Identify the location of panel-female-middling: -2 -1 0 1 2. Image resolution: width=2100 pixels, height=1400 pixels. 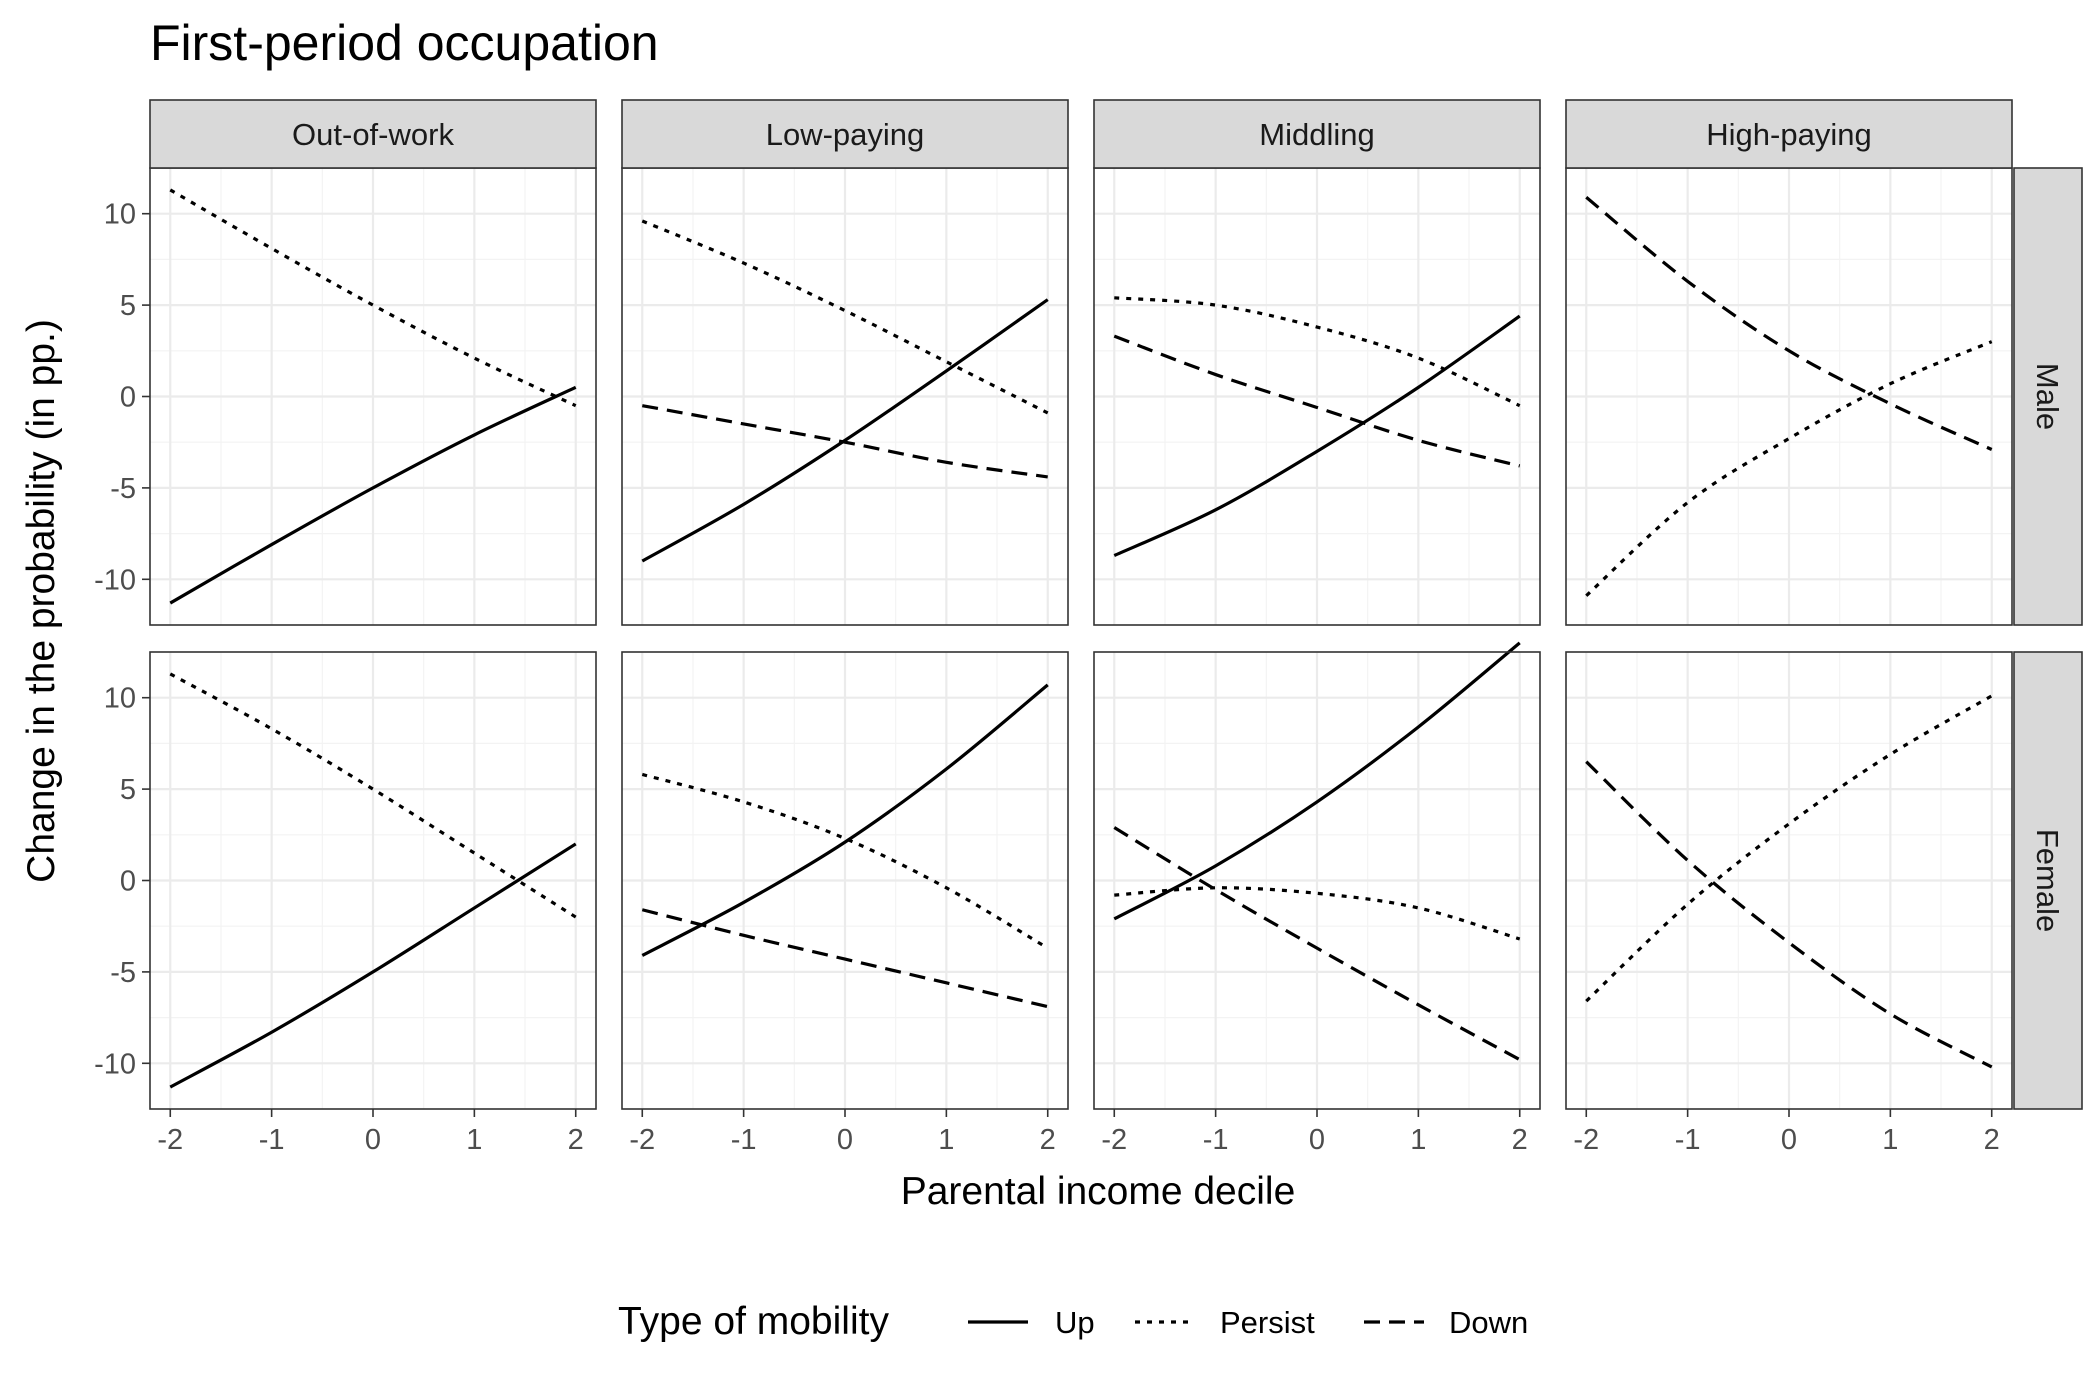
(1317, 898).